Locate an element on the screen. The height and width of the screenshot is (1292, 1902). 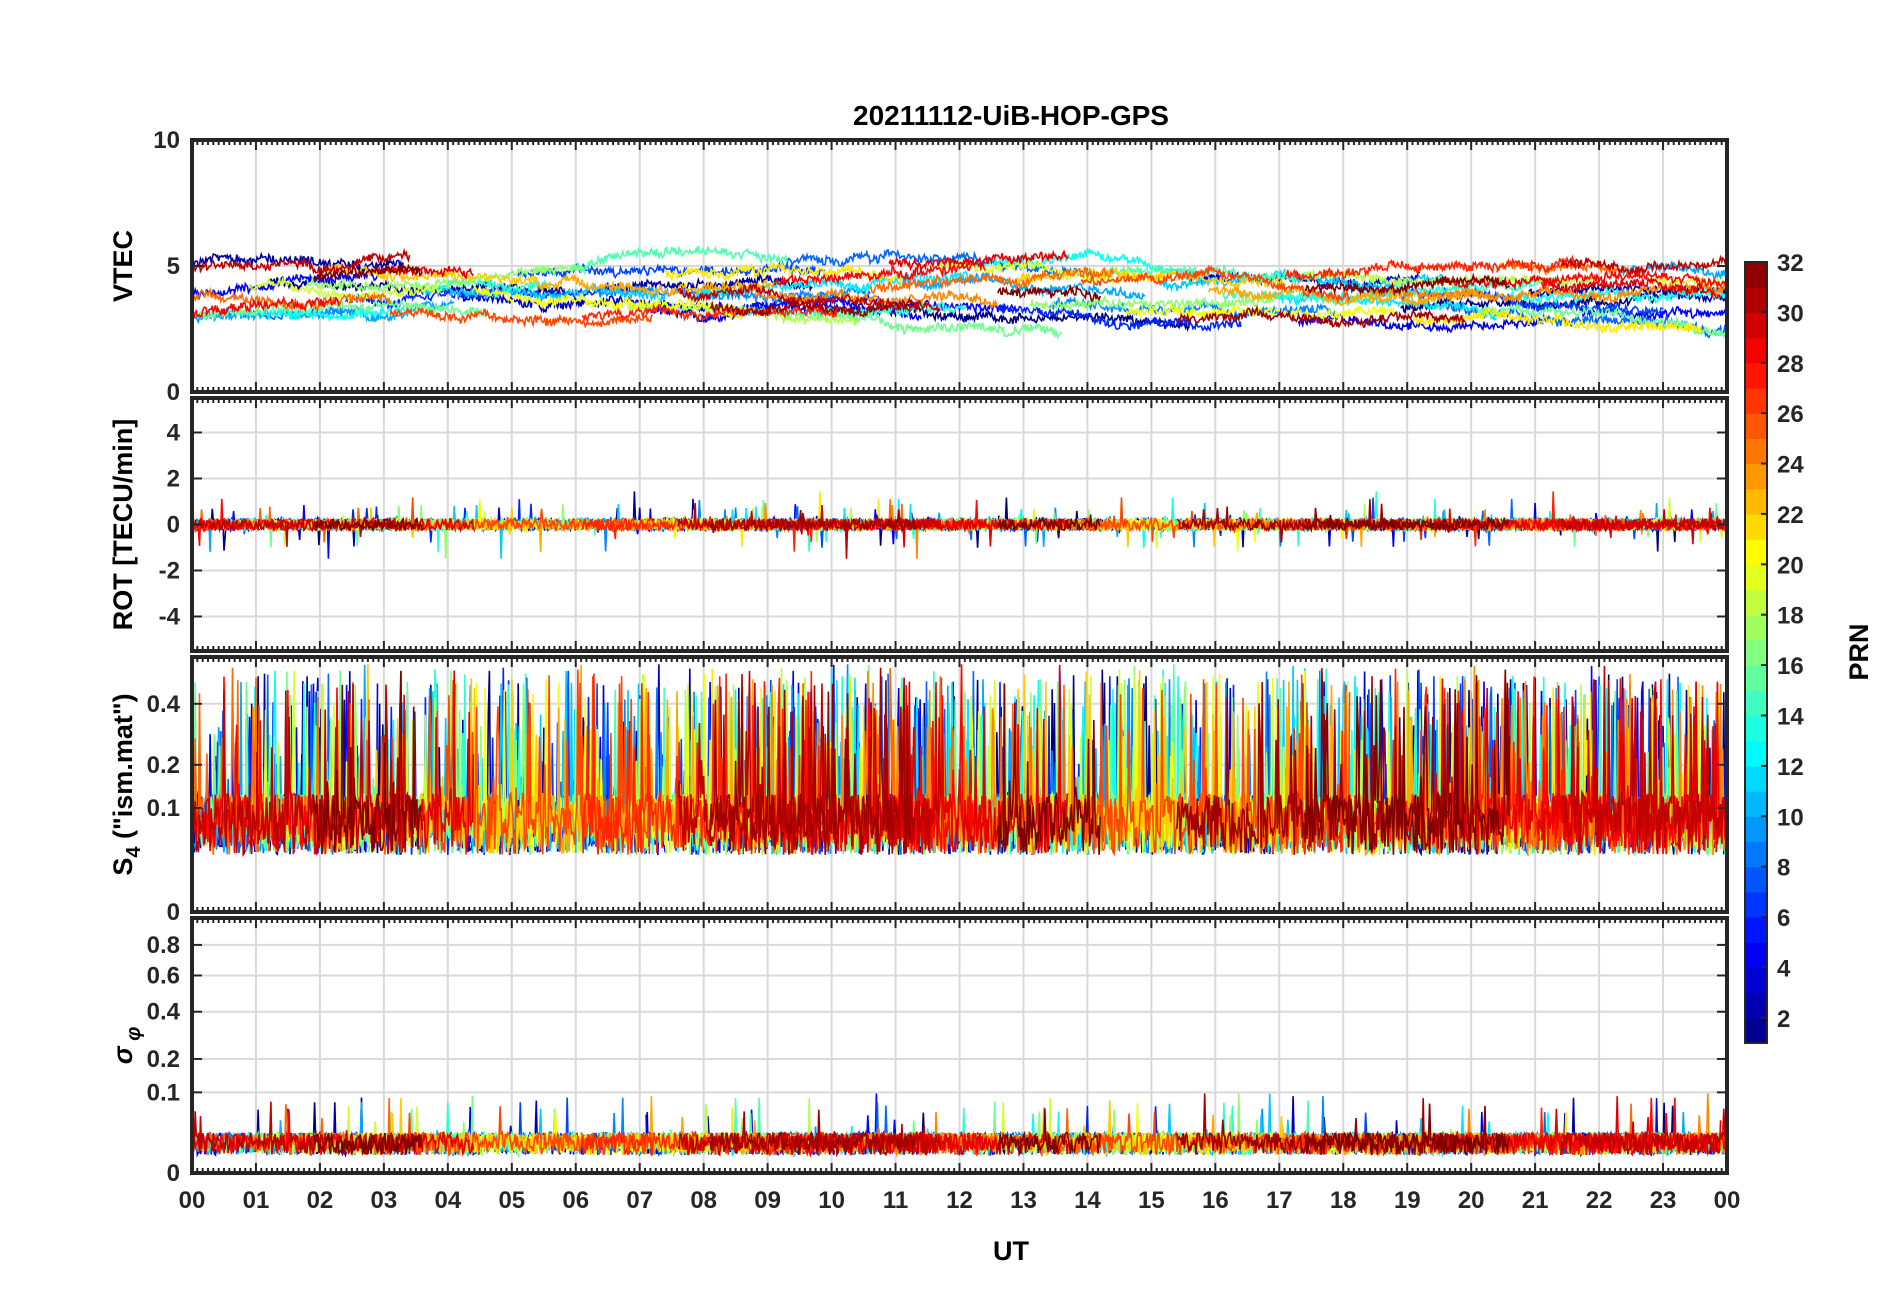
series-group-rot is located at coordinates (959, 525).